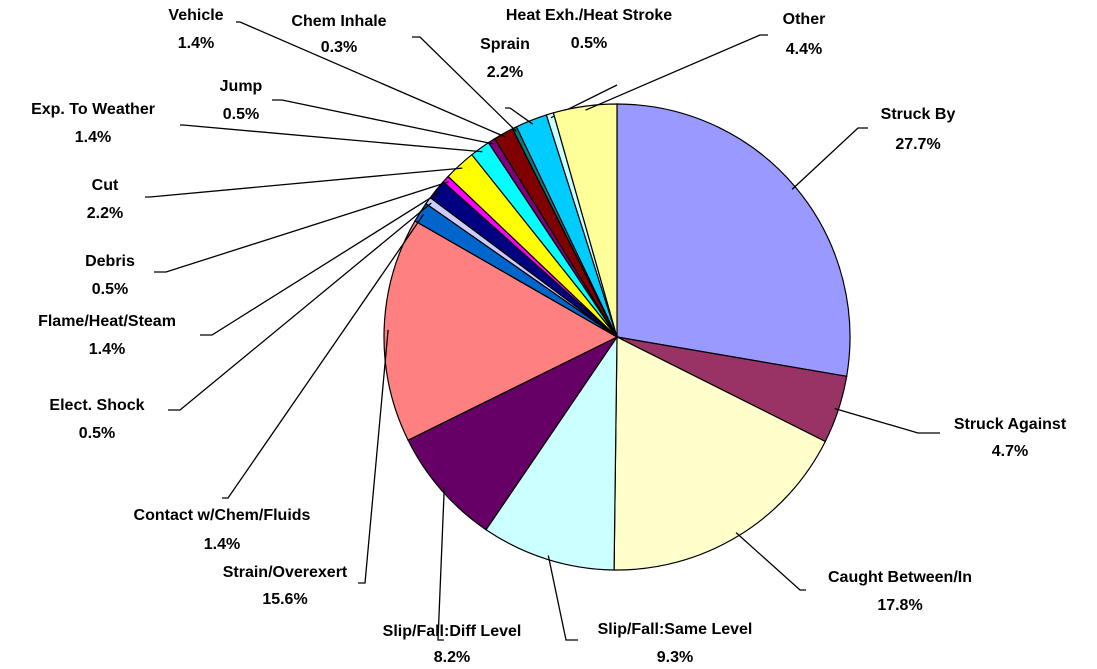 The height and width of the screenshot is (669, 1097). I want to click on slice-label: Elect. Shock, so click(96, 405).